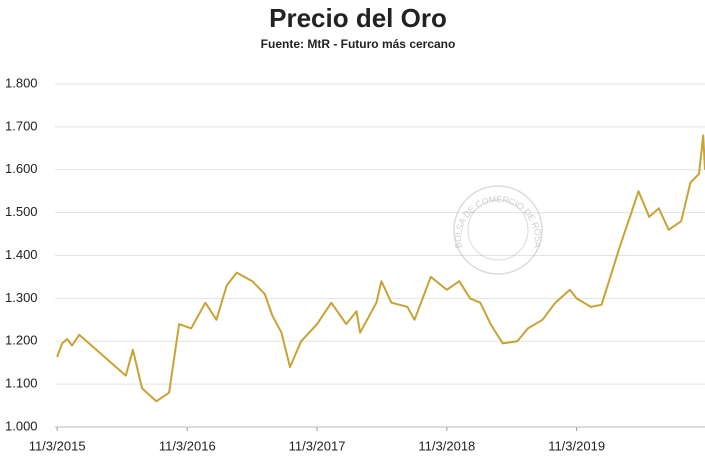 The image size is (705, 459). Describe the element at coordinates (21, 383) in the screenshot. I see `y-tick-label: 1.100` at that location.